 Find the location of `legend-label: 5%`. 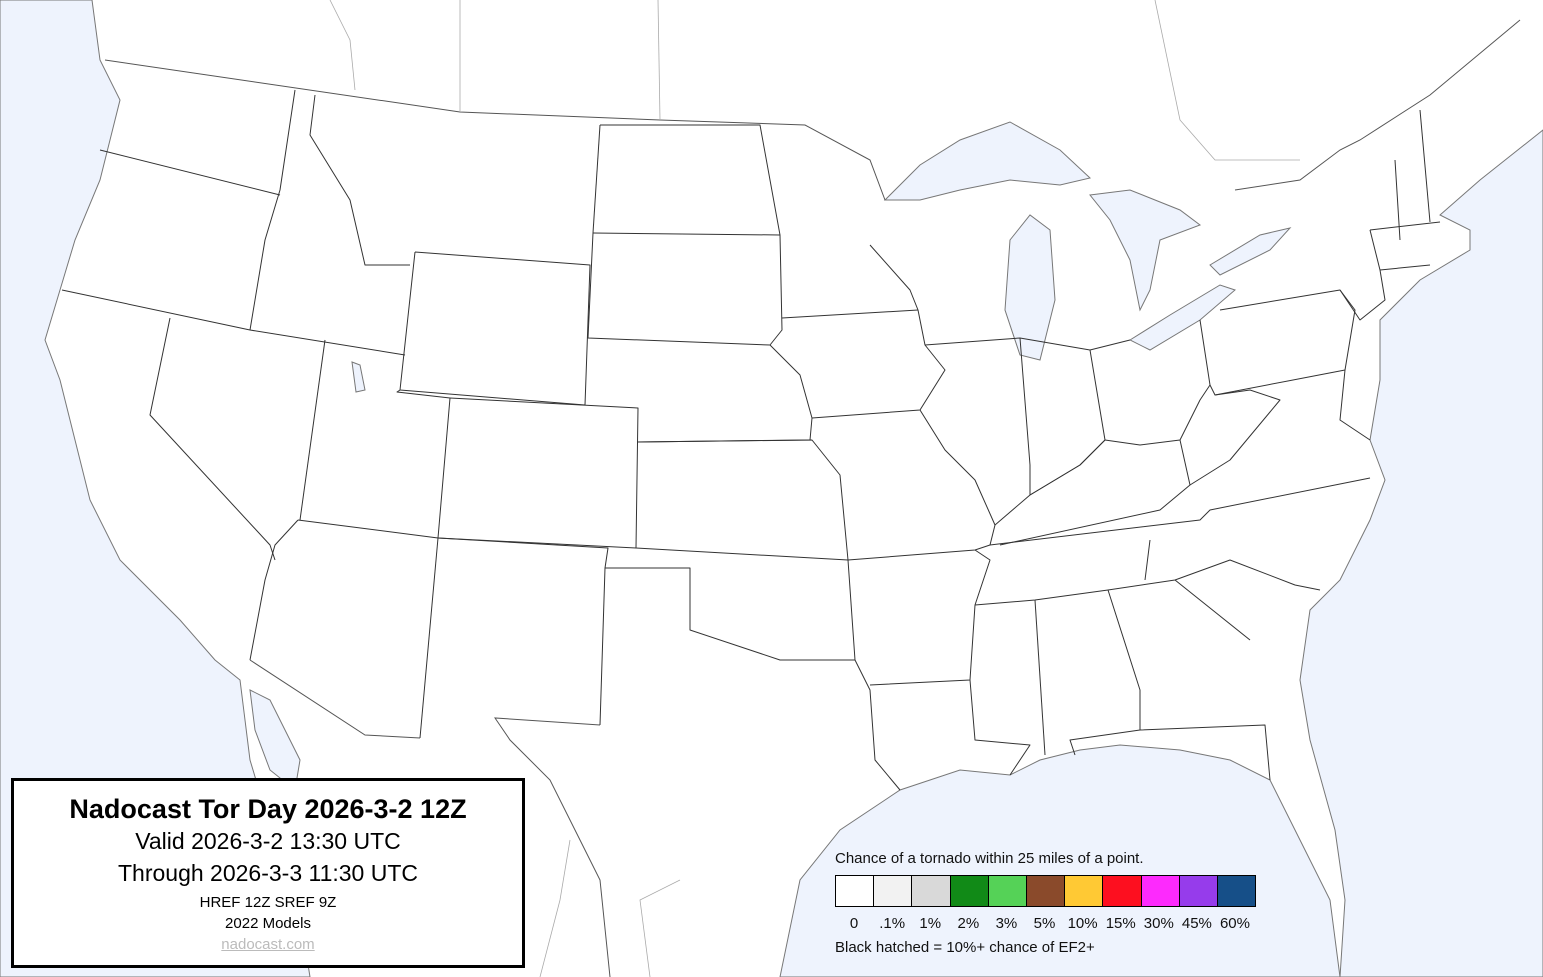

legend-label: 5% is located at coordinates (1044, 923).